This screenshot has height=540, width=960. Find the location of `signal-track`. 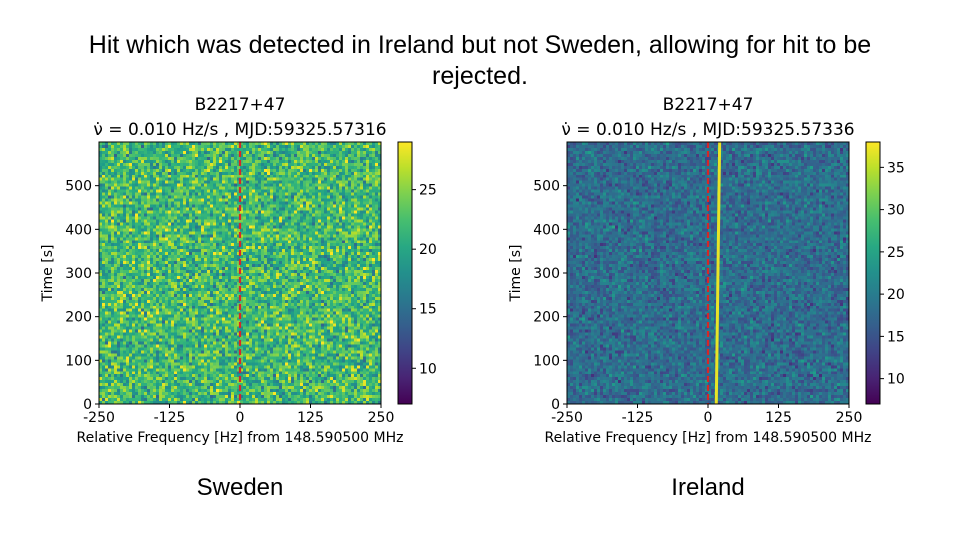

signal-track is located at coordinates (718, 273).